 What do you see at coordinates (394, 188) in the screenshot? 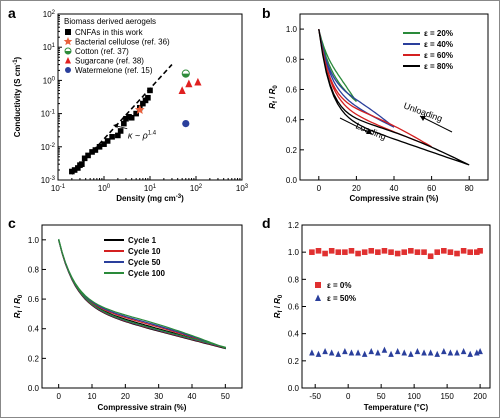
I see `panel-b-xtick-label: 40` at bounding box center [394, 188].